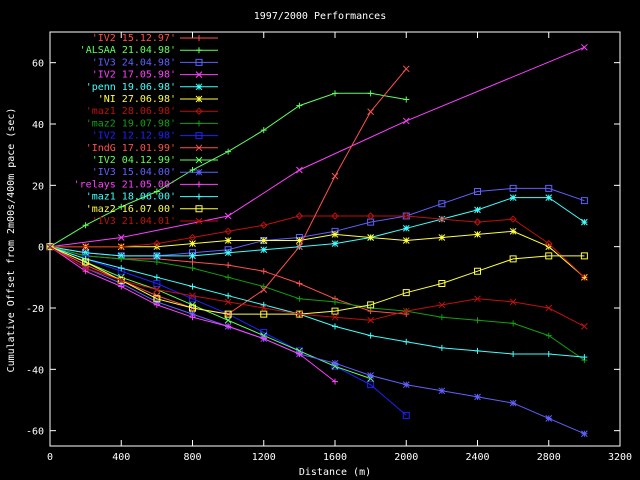 This screenshot has height=480, width=640. Describe the element at coordinates (152, 87) in the screenshot. I see `legend-entry: 'penn 19.06.98'` at that location.